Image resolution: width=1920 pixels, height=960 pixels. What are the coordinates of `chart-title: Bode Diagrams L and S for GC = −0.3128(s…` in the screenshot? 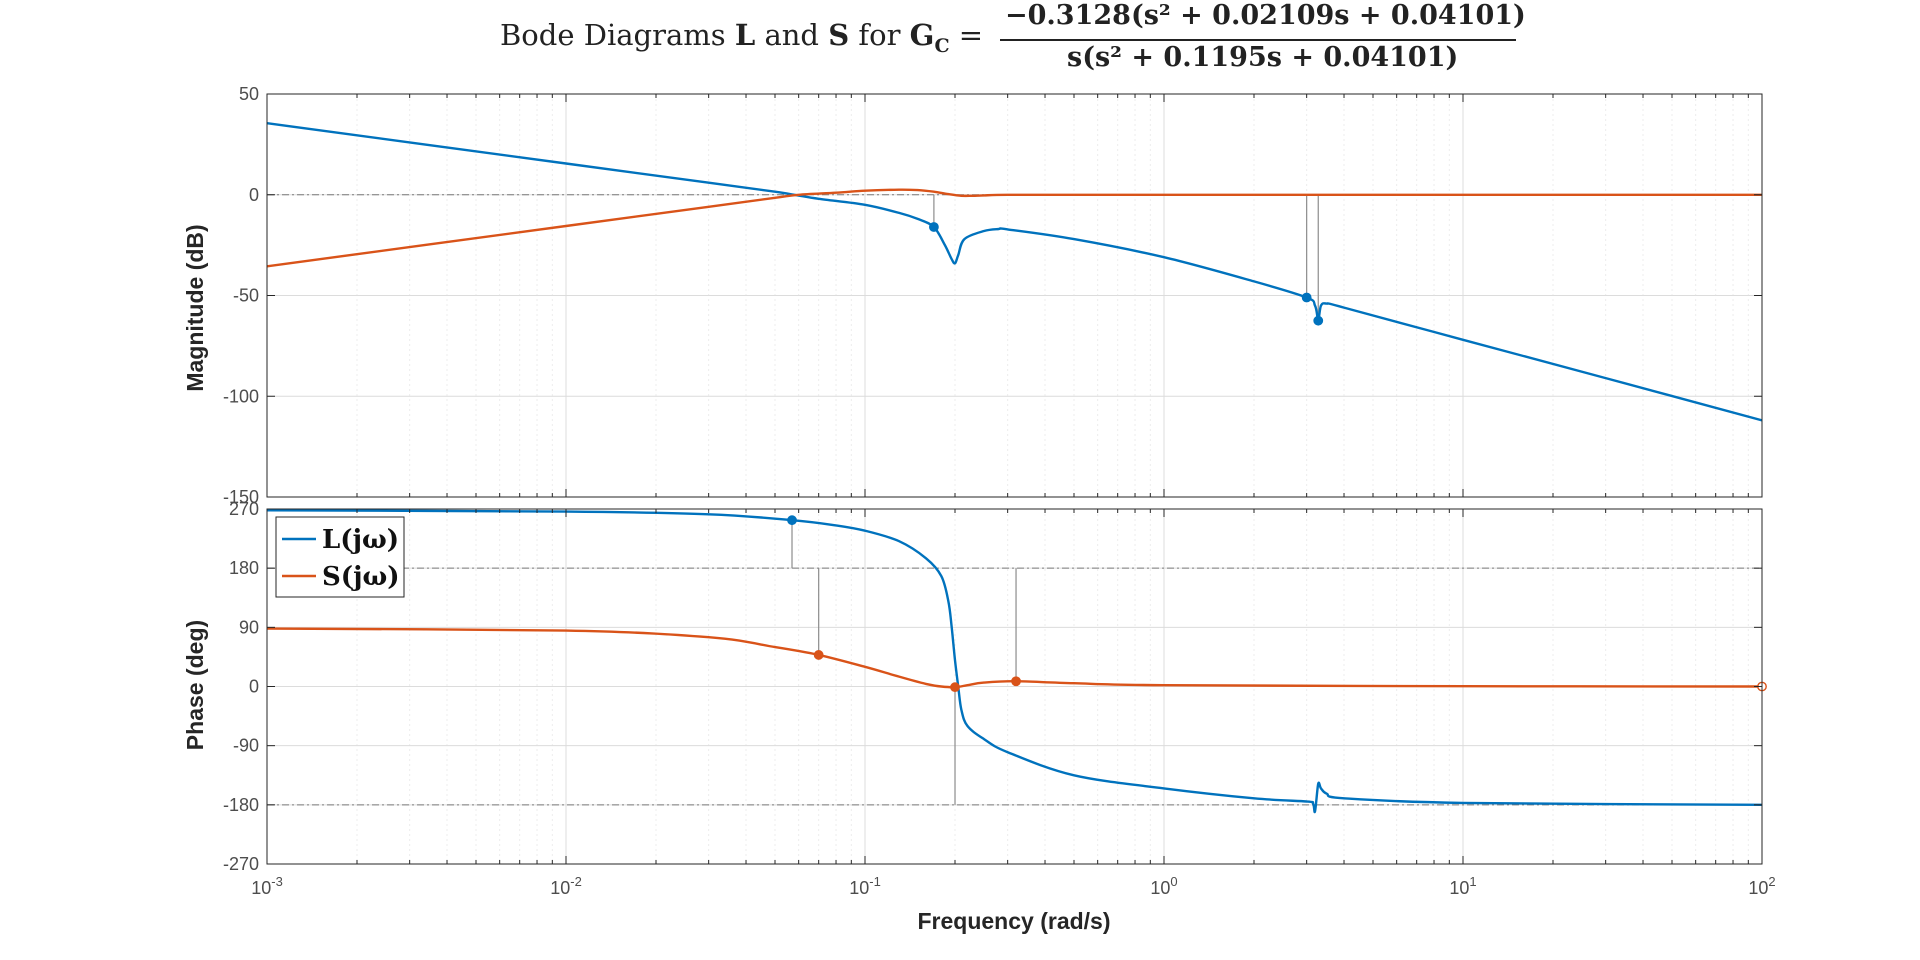 It's located at (960, 41).